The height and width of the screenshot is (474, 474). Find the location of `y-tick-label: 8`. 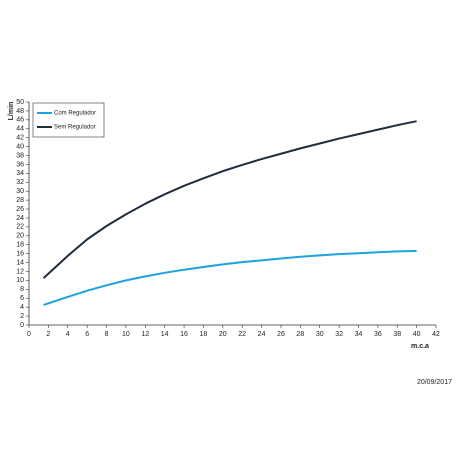

y-tick-label: 8 is located at coordinates (22, 289).